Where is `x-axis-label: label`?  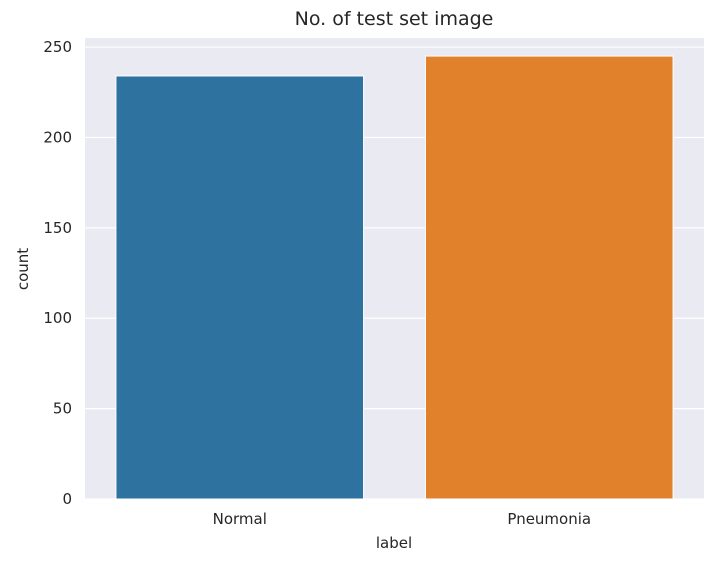 x-axis-label: label is located at coordinates (394, 543).